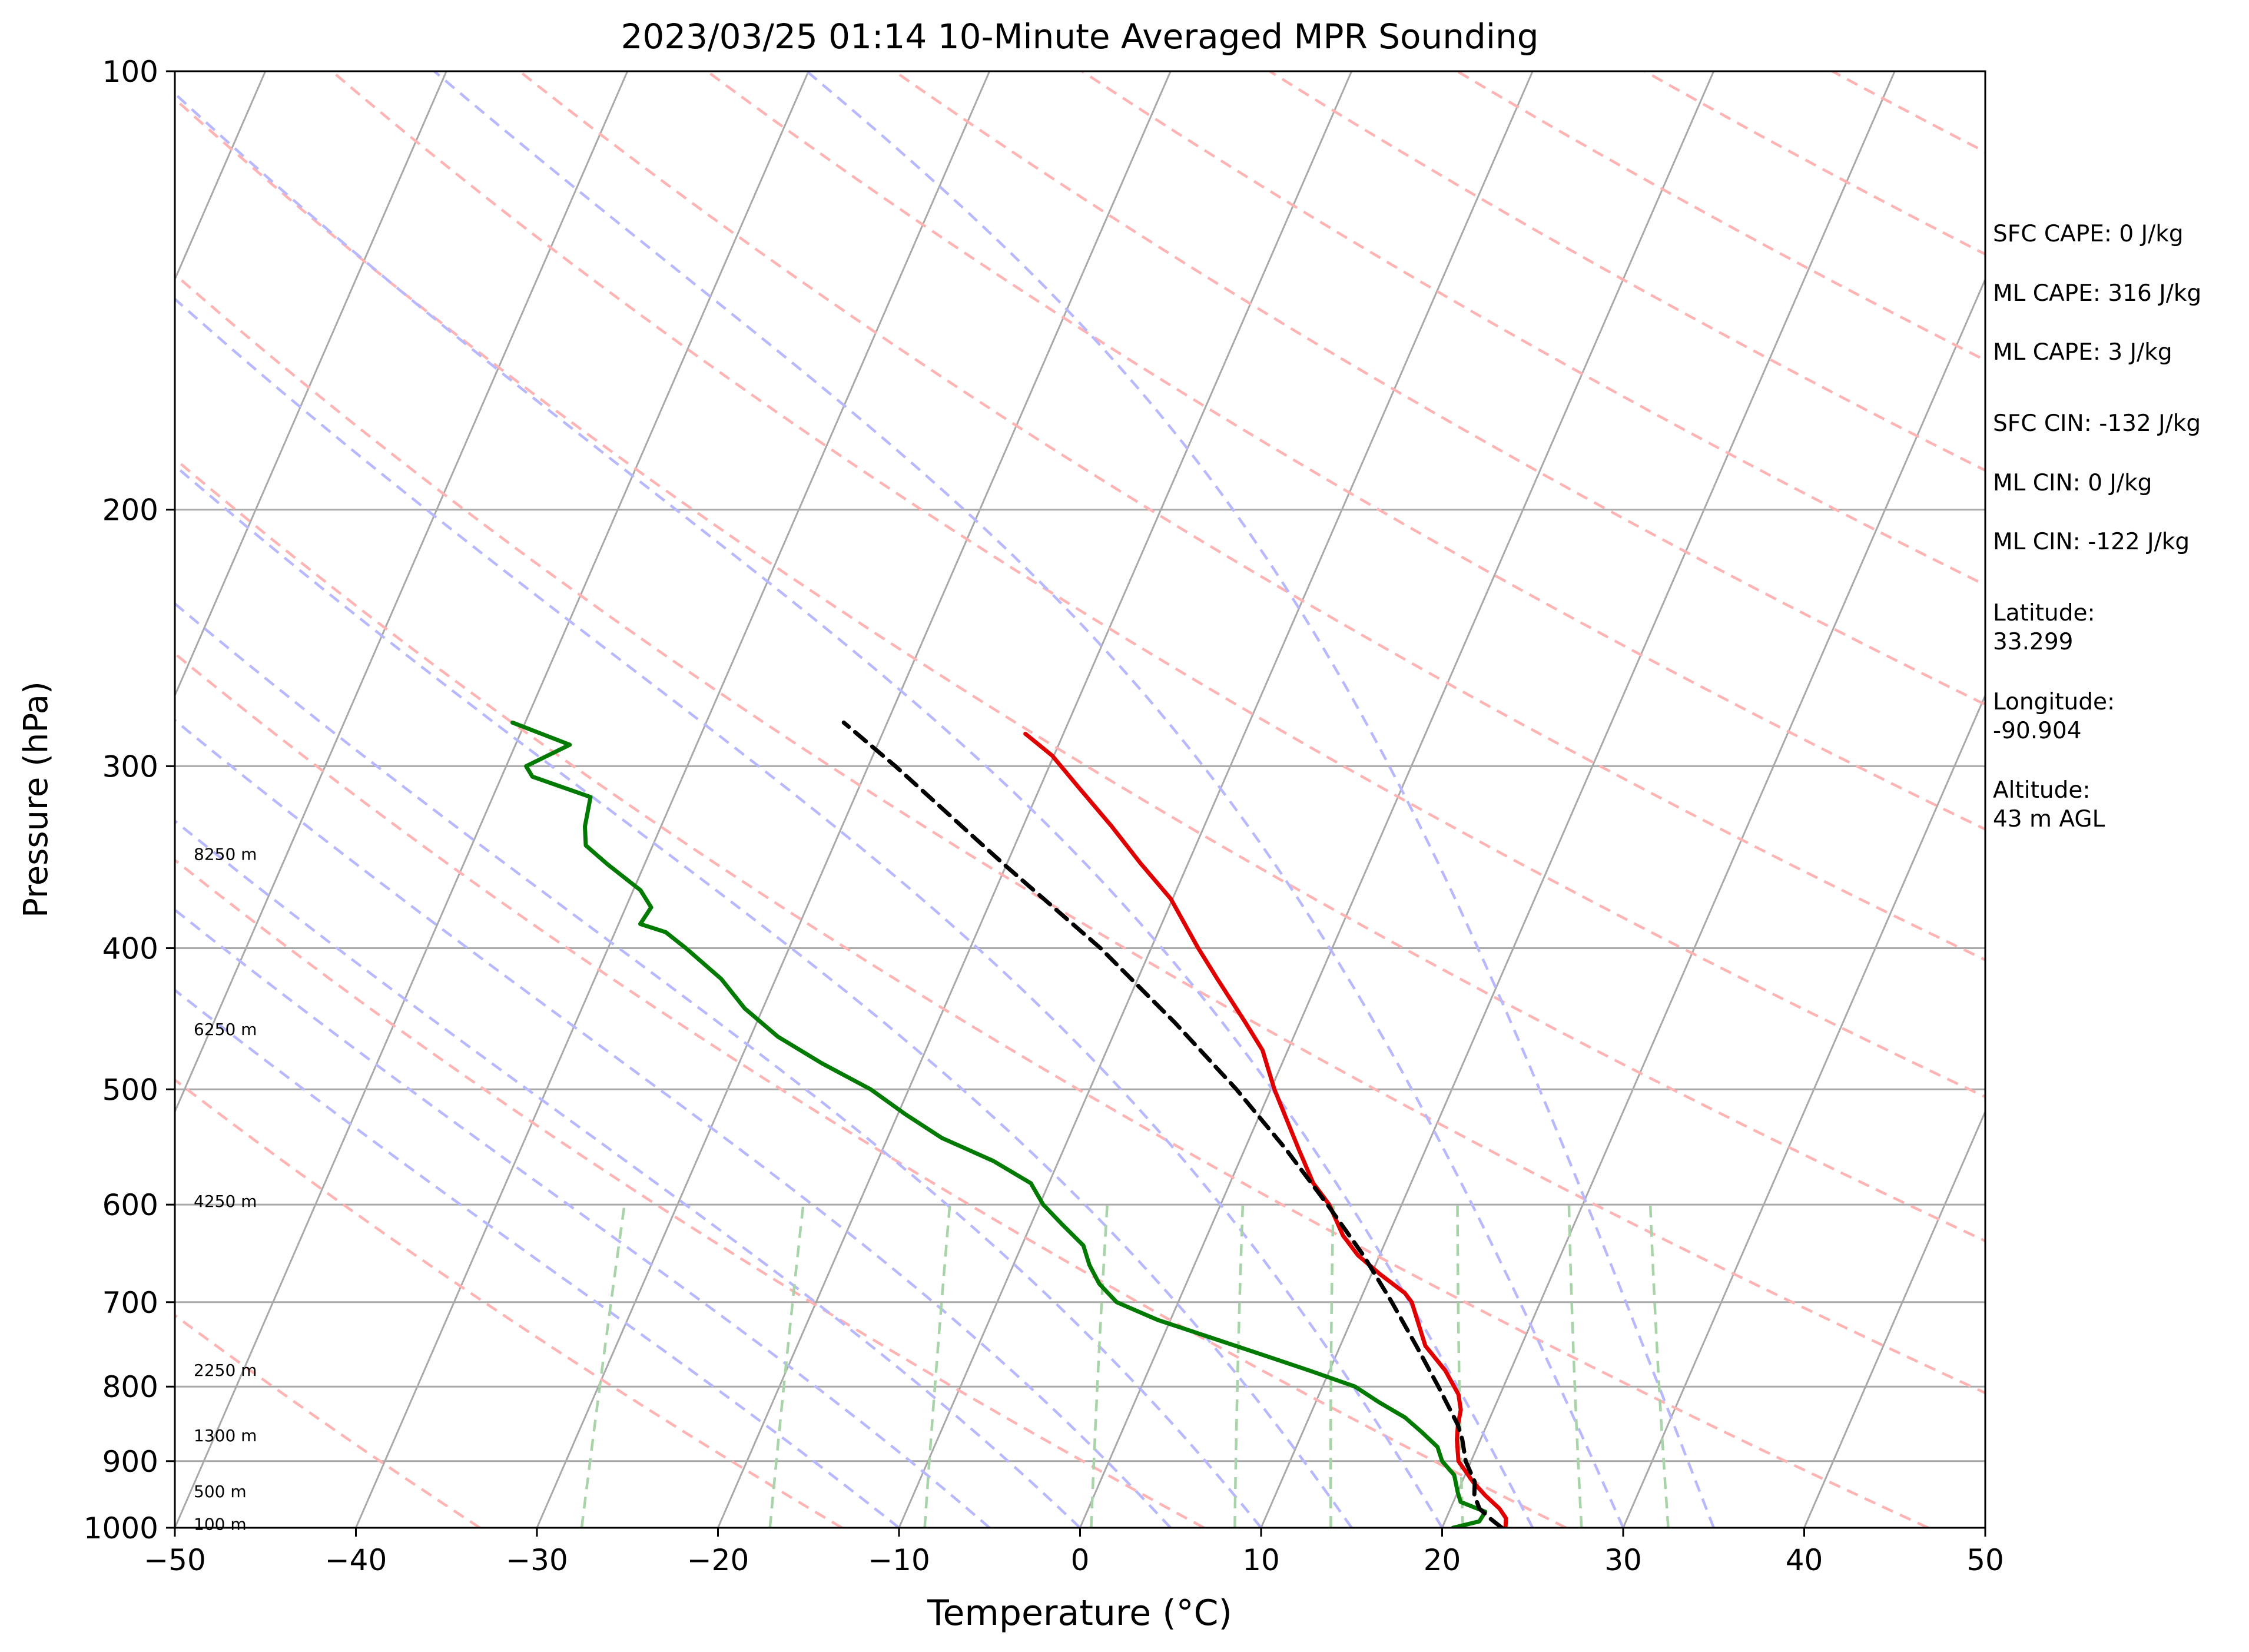 The image size is (2249, 1652). I want to click on height-label: 100 m, so click(220, 1524).